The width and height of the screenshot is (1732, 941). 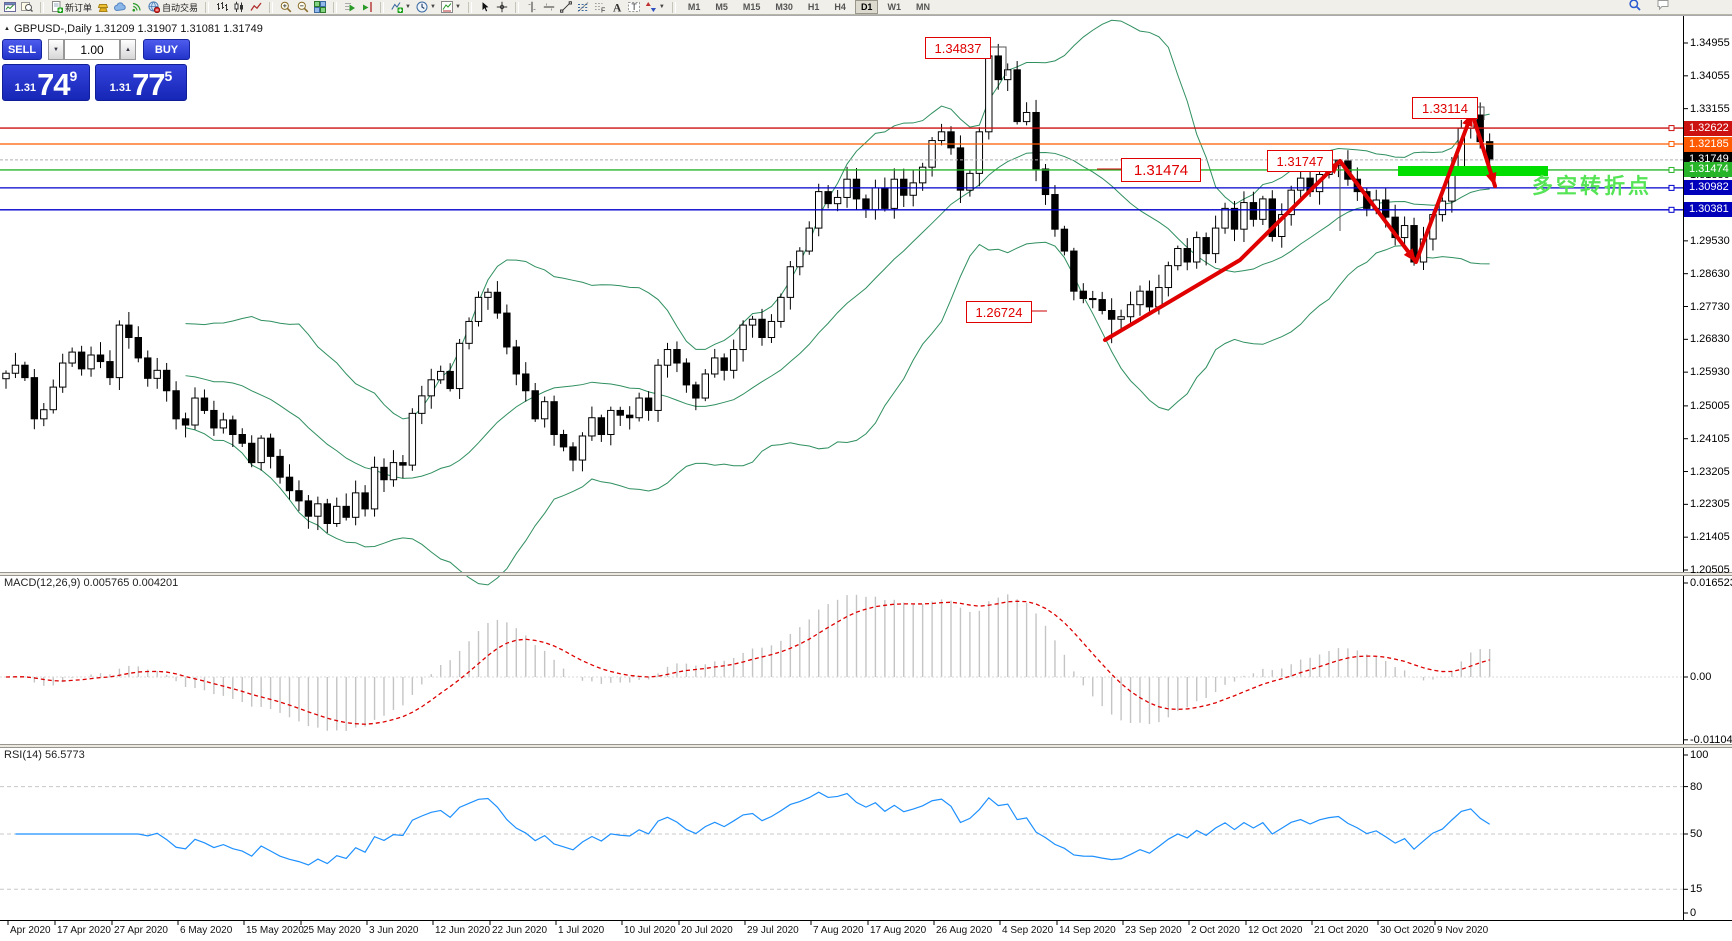 I want to click on price-callout: 1.33114, so click(x=1445, y=108).